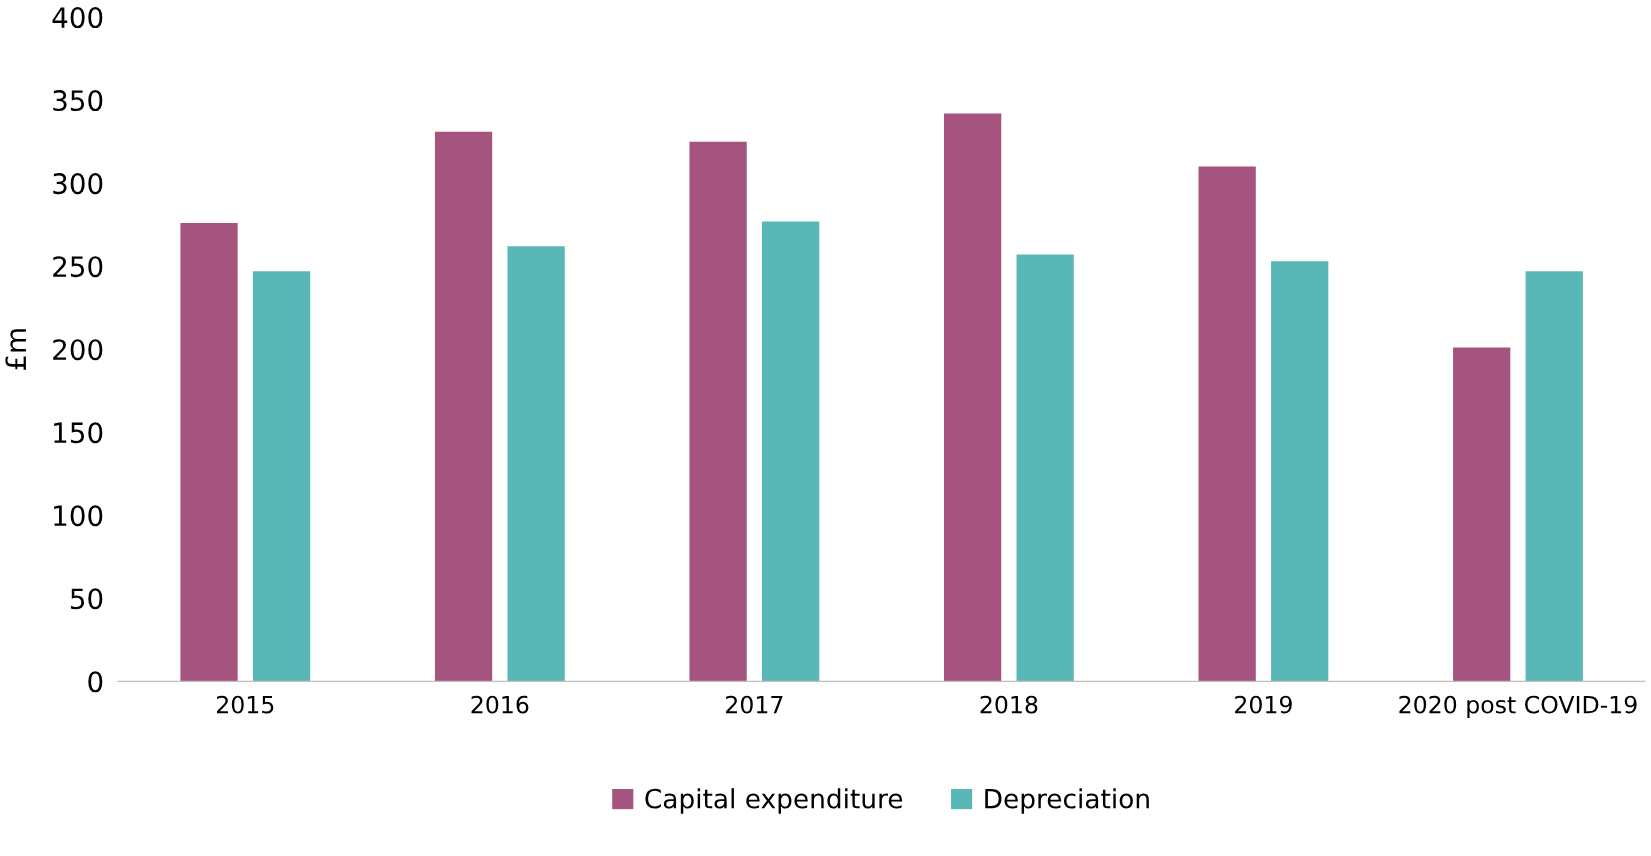 This screenshot has width=1651, height=856. I want to click on x-tick-label: 2018, so click(1009, 704).